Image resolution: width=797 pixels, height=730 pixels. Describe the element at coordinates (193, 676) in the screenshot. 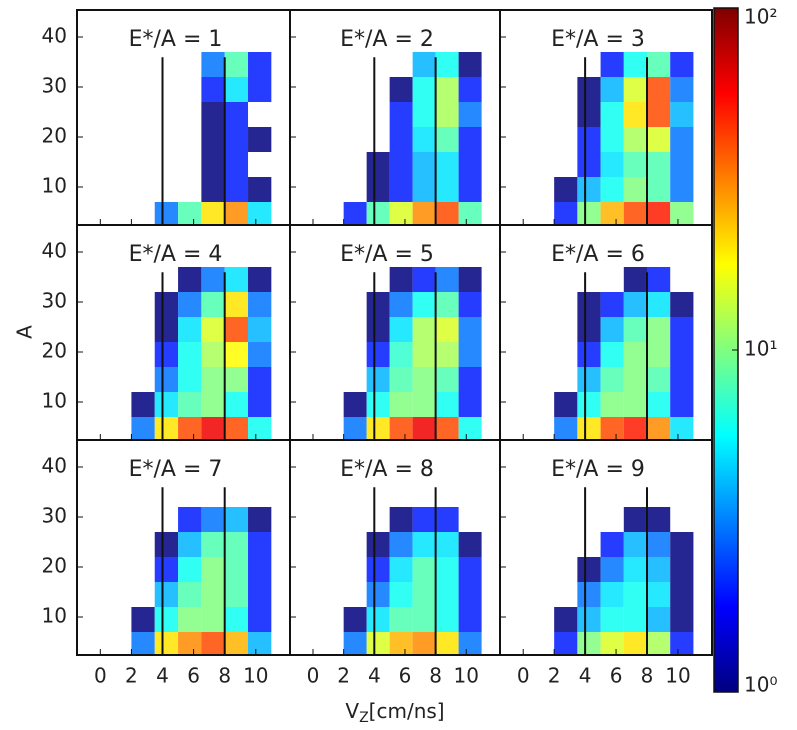

I see `x-tick-label: 6` at that location.